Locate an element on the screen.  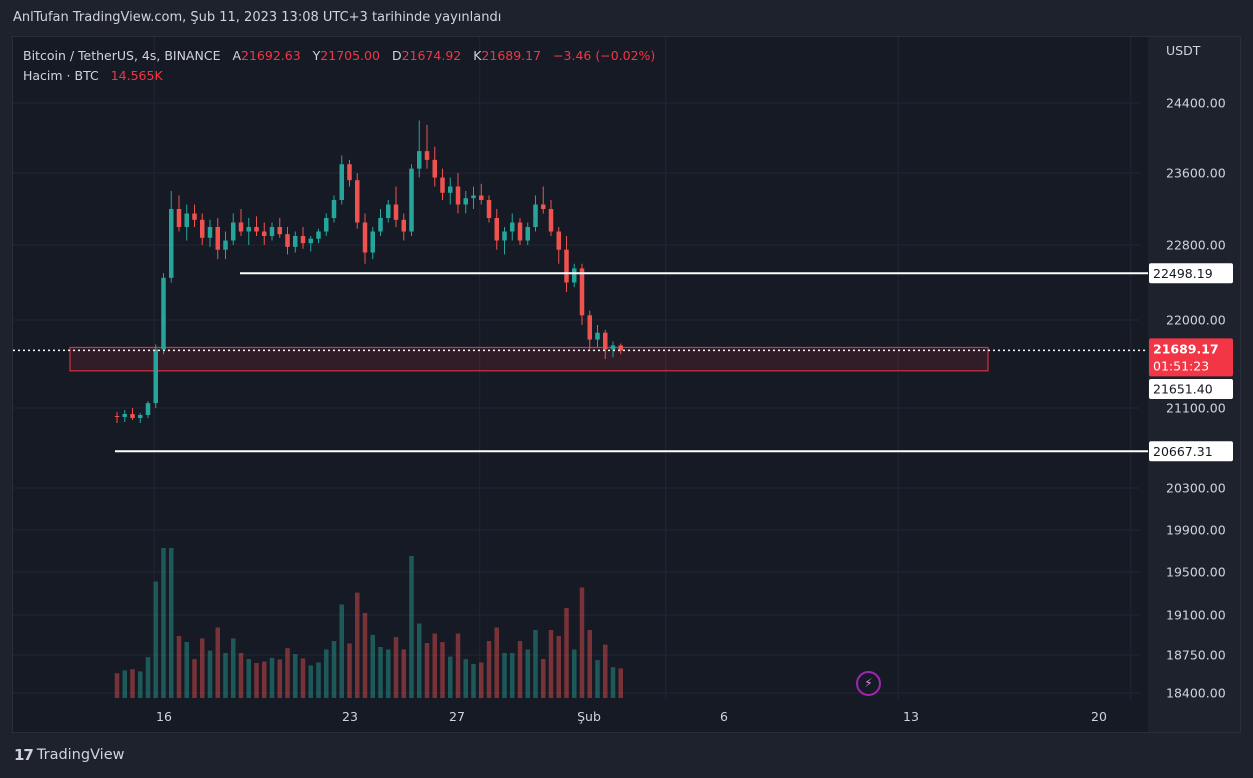
close-value: 21689.17 is located at coordinates (511, 55).